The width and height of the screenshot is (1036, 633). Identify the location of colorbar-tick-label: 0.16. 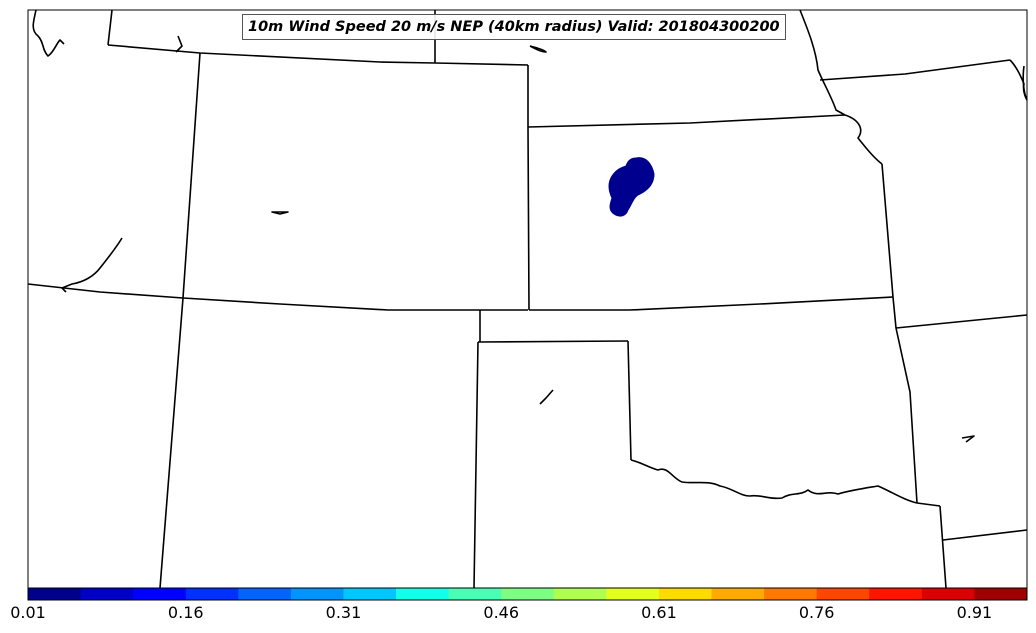
(185, 612).